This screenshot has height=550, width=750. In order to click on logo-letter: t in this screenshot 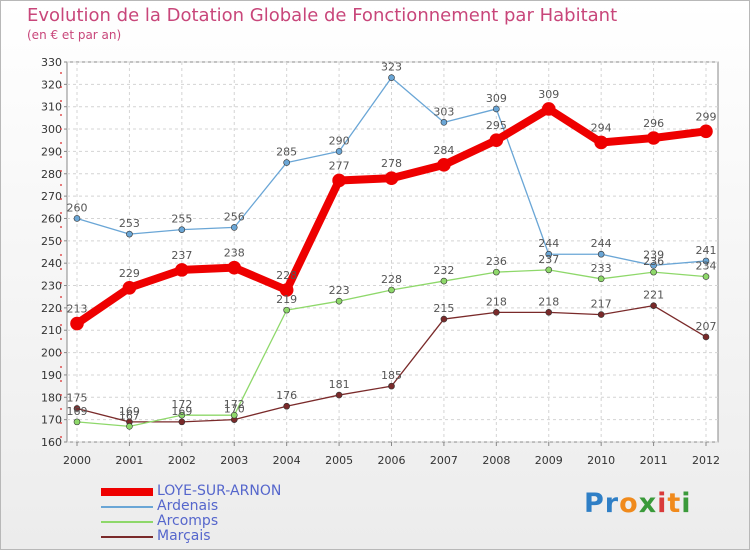, I will do `click(674, 503)`.